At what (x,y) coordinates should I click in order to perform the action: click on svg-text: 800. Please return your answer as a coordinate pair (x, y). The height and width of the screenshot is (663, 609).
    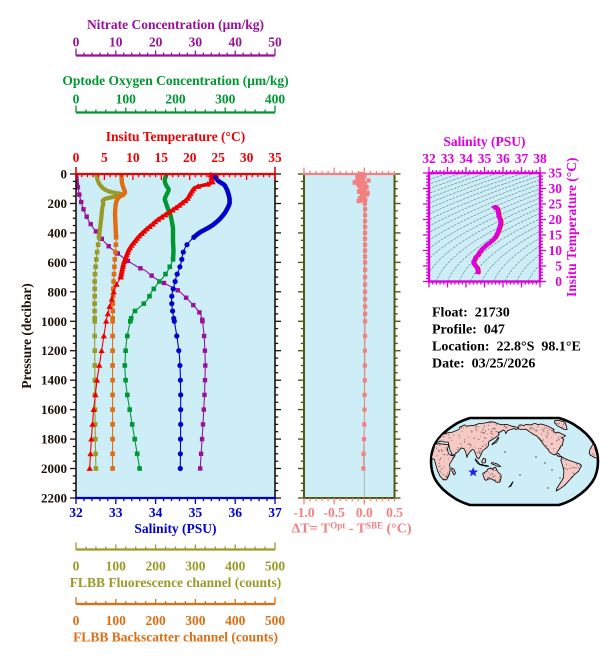
    Looking at the image, I should click on (58, 291).